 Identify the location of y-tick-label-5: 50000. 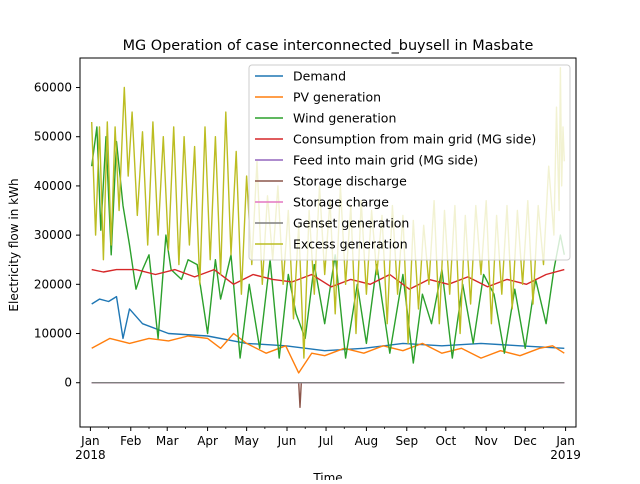
(53, 137).